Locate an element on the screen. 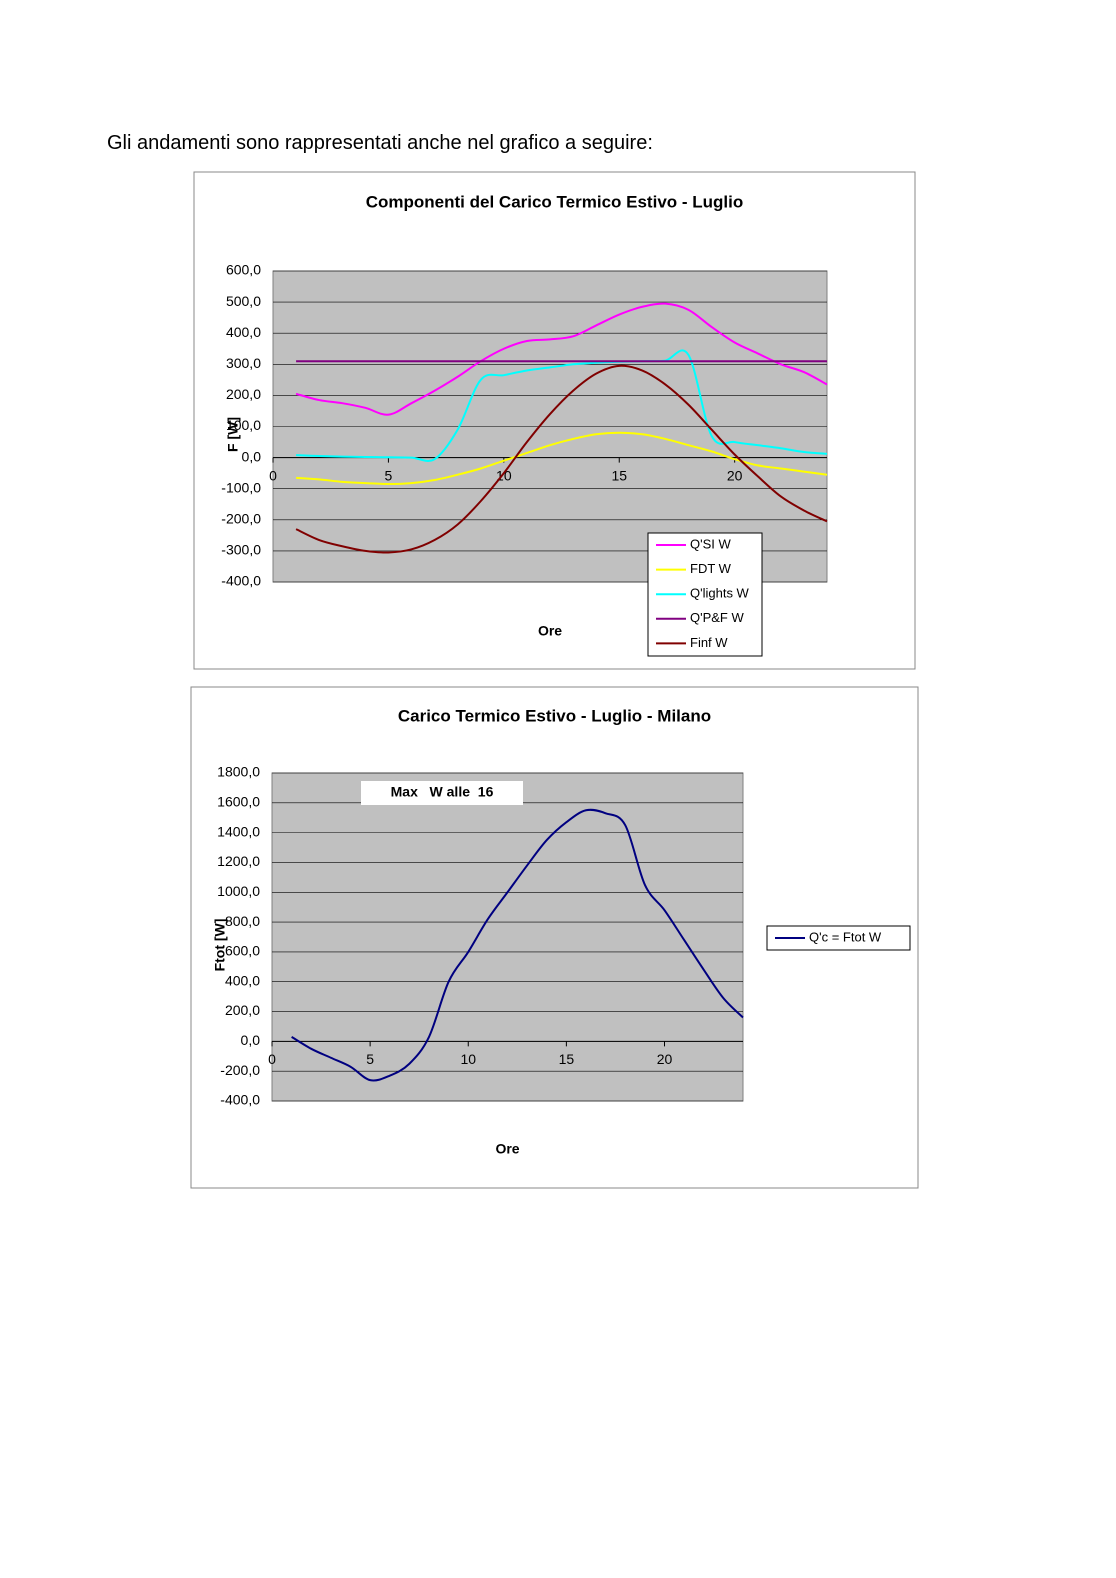  y-tick-label: 500,0 is located at coordinates (243, 301).